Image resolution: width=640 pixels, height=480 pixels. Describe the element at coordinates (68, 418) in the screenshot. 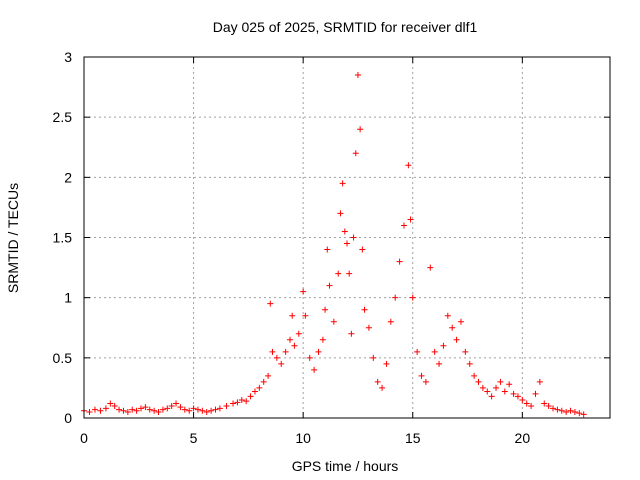

I see `y-tick-label: 0` at that location.